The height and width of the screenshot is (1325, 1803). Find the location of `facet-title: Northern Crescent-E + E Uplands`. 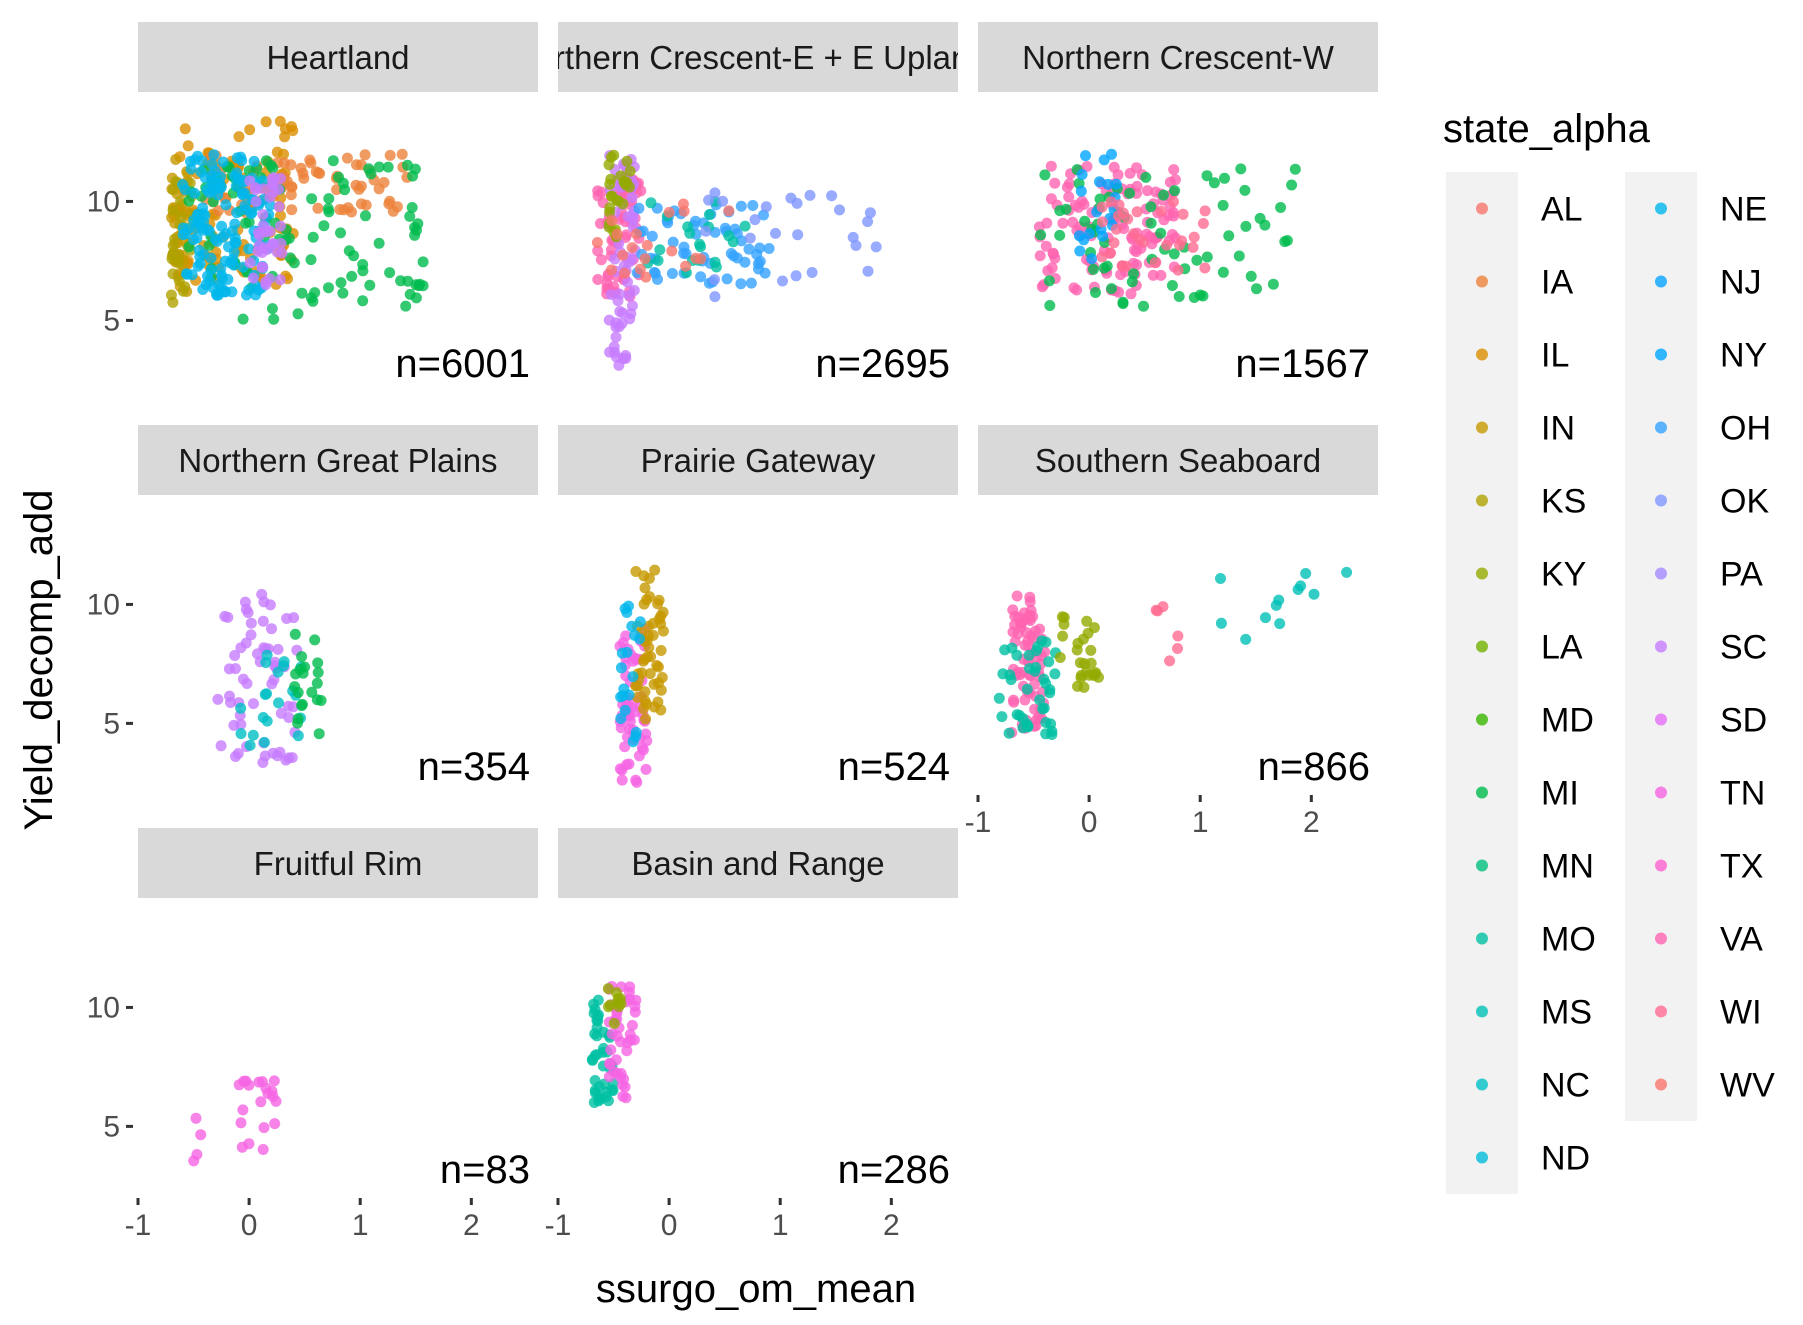

facet-title: Northern Crescent-E + E Uplands is located at coordinates (758, 57).